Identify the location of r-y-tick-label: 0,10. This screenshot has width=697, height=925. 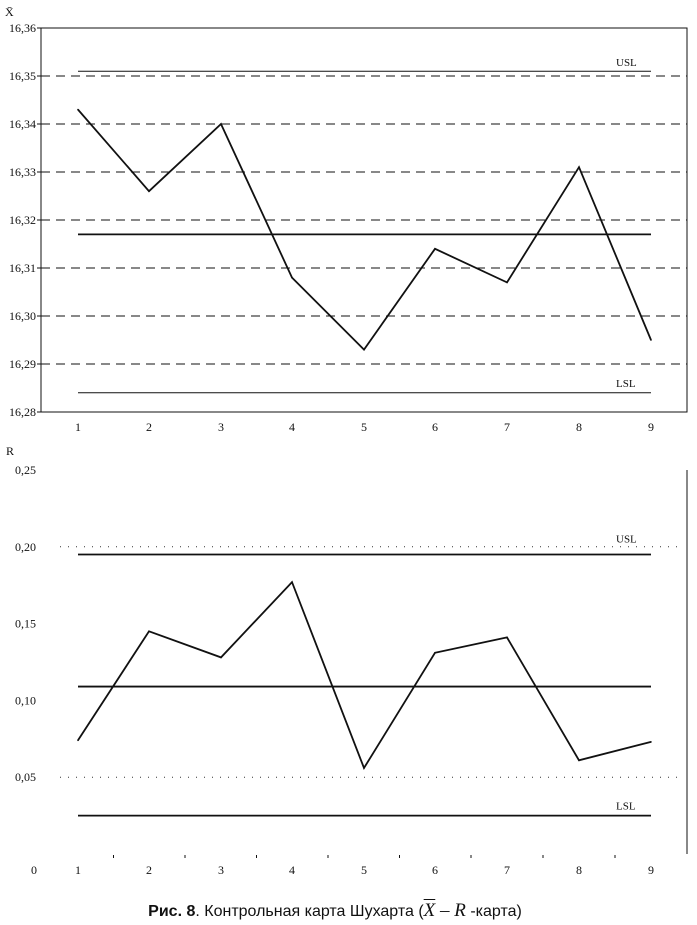
(25, 700).